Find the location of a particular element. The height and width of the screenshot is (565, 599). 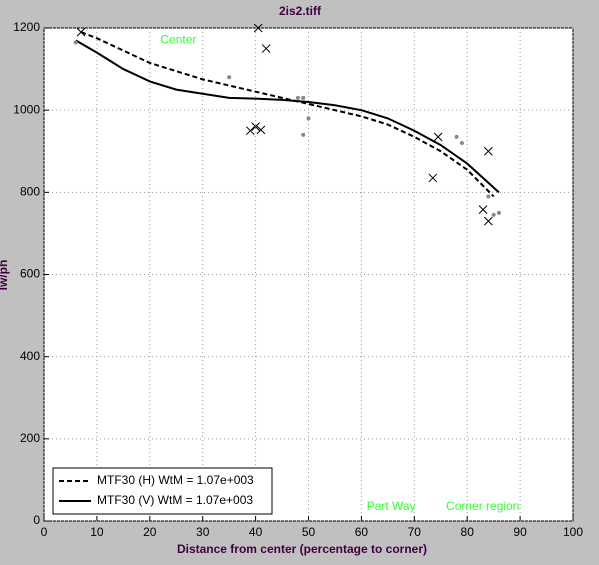

legend-label: MTF30 (H) WtM = 1.07e+003 is located at coordinates (175, 480).